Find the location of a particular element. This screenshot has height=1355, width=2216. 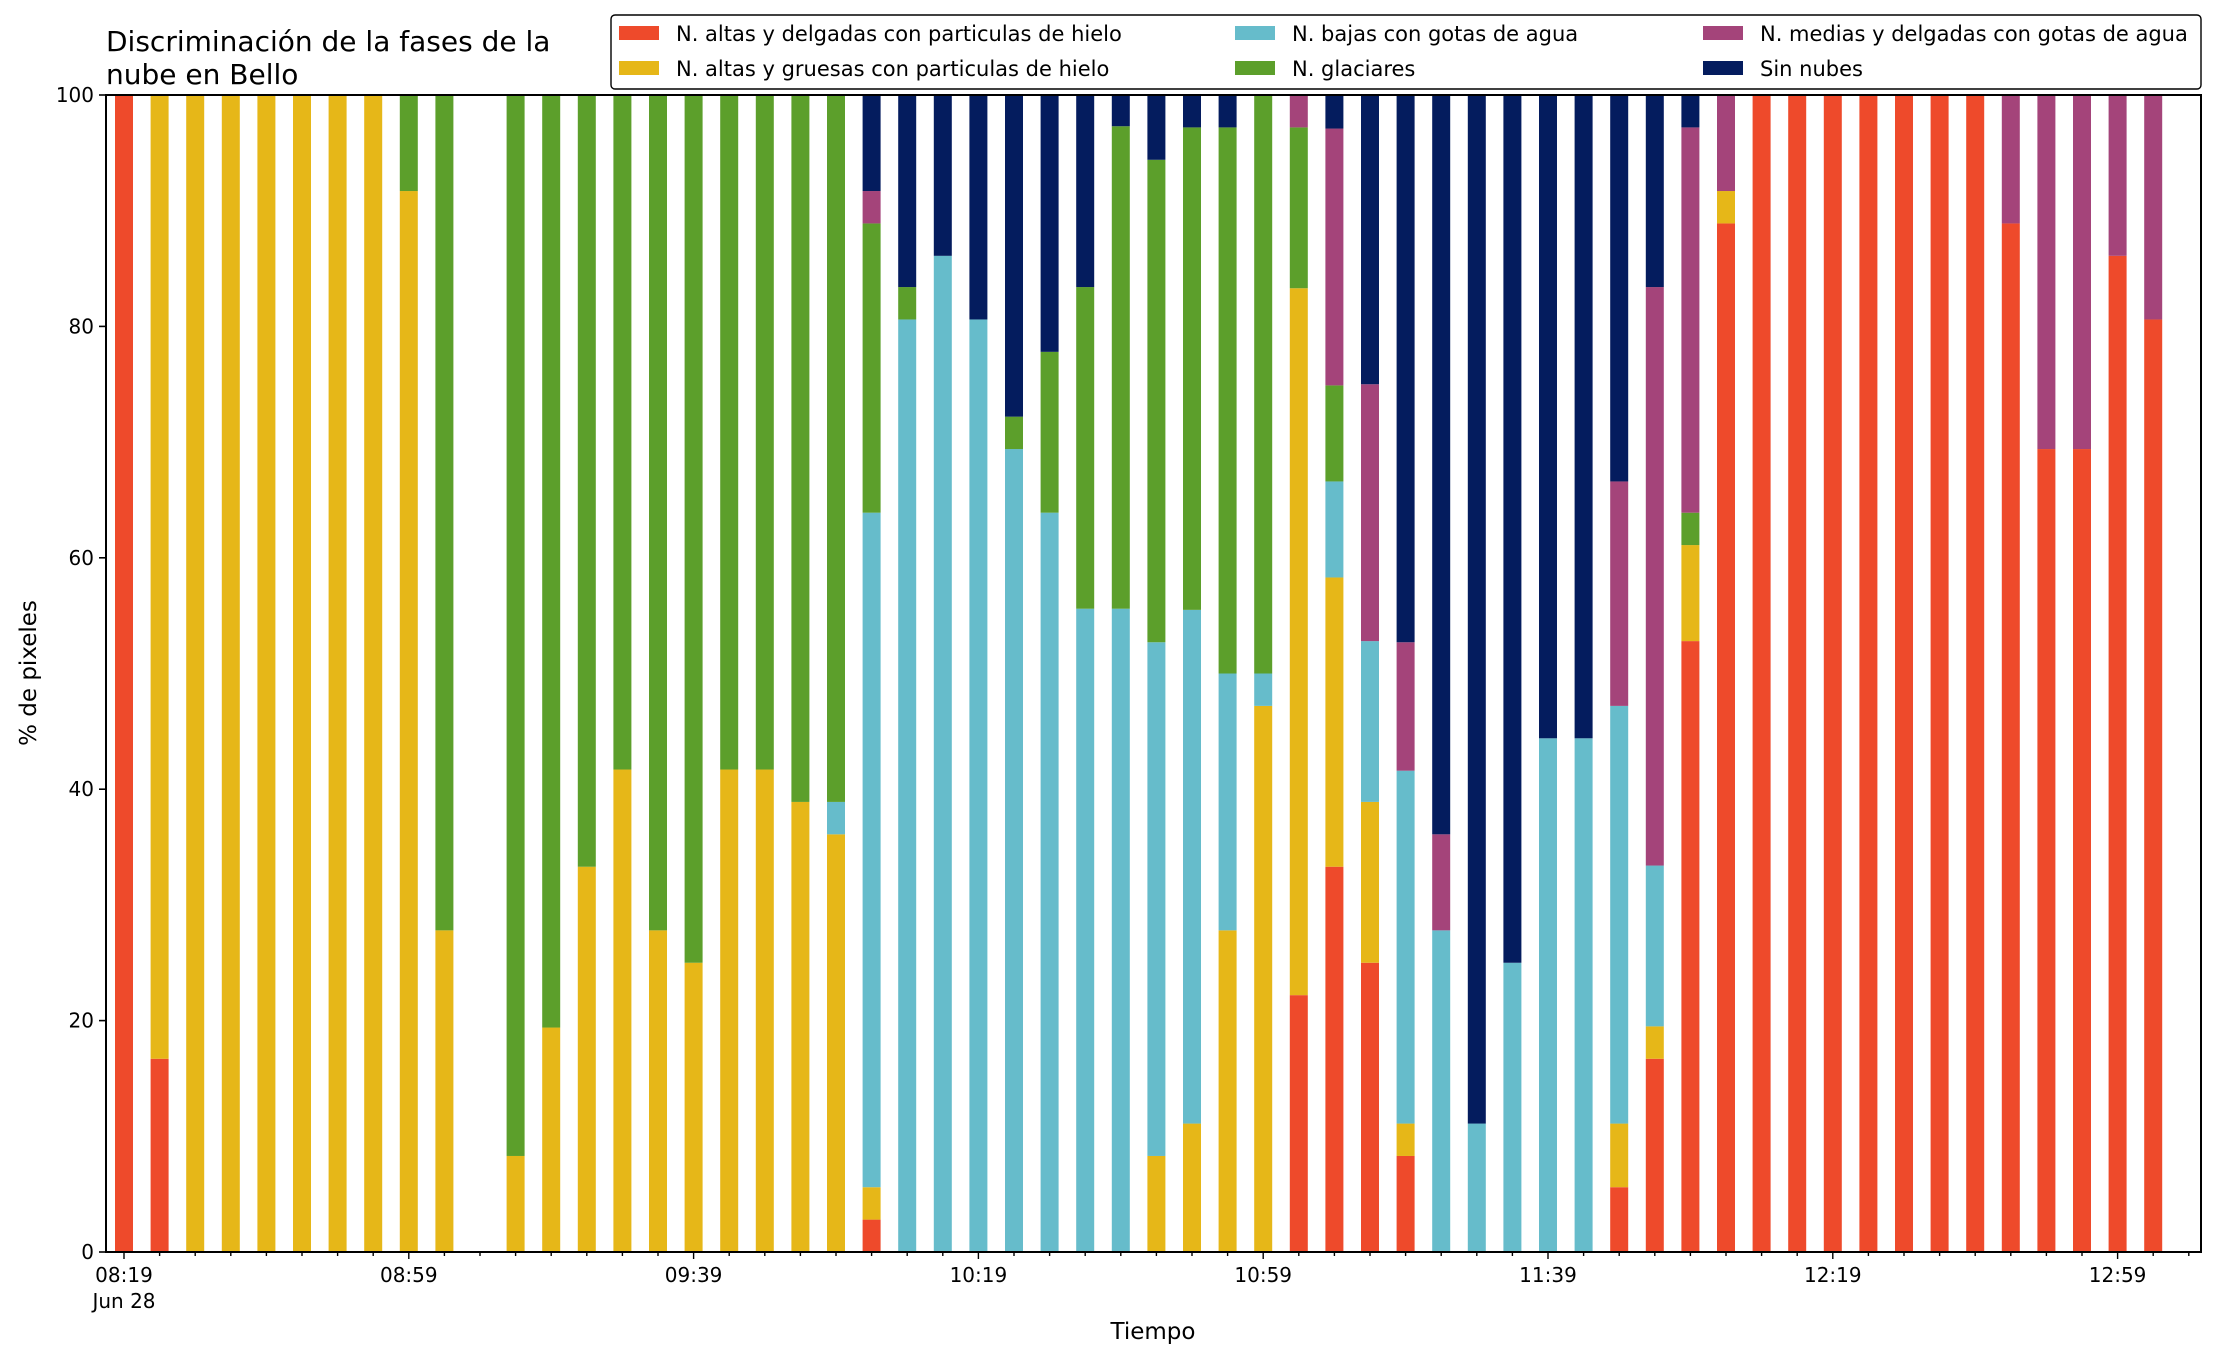

bar-segment-29-s2 is located at coordinates (1156, 899).